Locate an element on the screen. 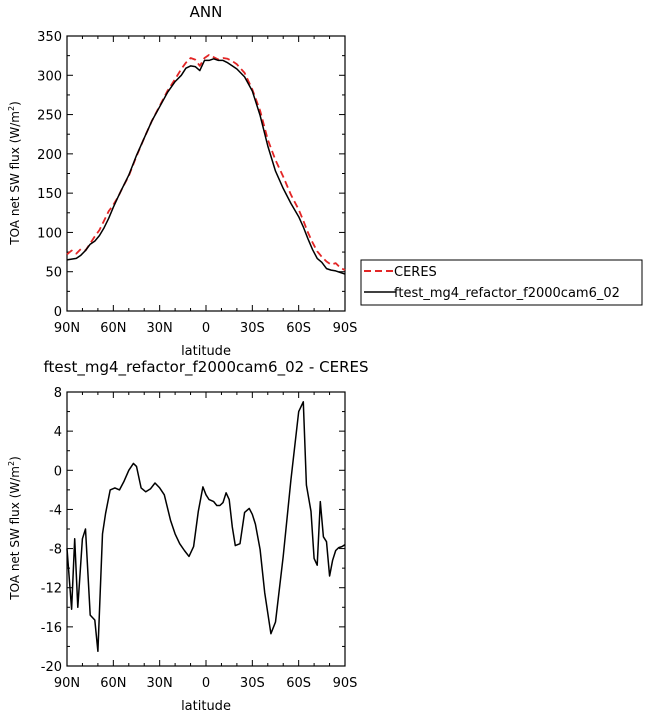  legend-label-ceres: CERES is located at coordinates (415, 272).